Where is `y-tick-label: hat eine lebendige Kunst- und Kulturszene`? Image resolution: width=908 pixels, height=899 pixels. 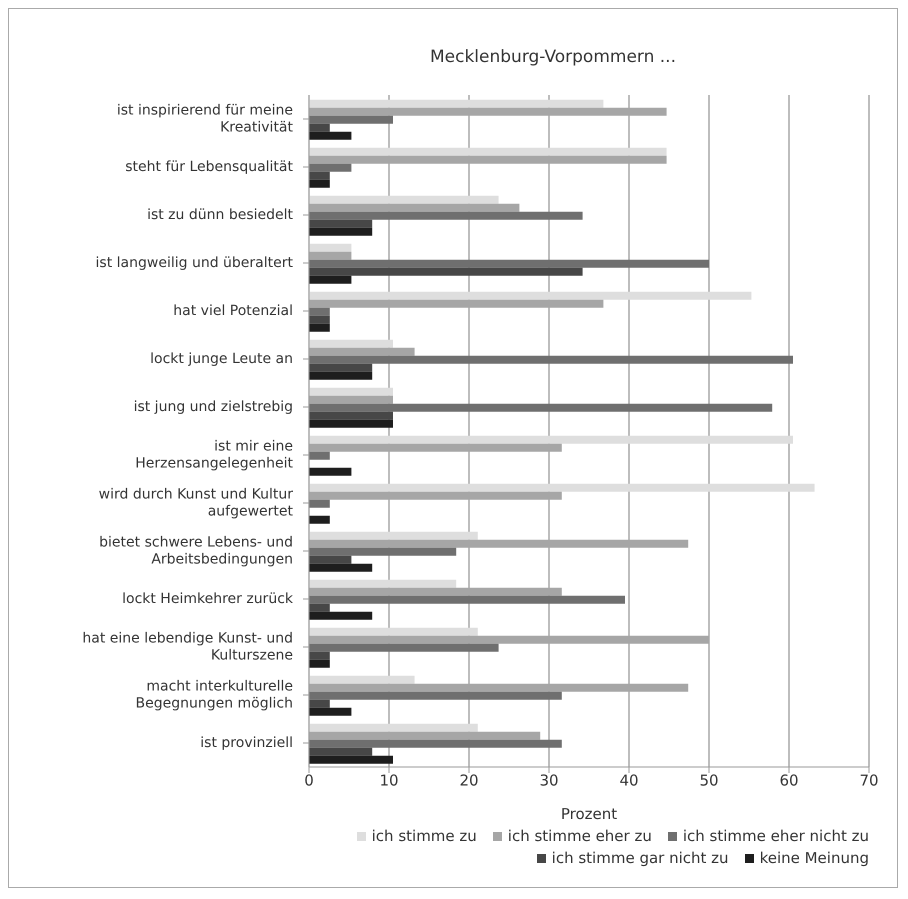
y-tick-label: hat eine lebendige Kunst- und Kulturszene is located at coordinates (187, 647).